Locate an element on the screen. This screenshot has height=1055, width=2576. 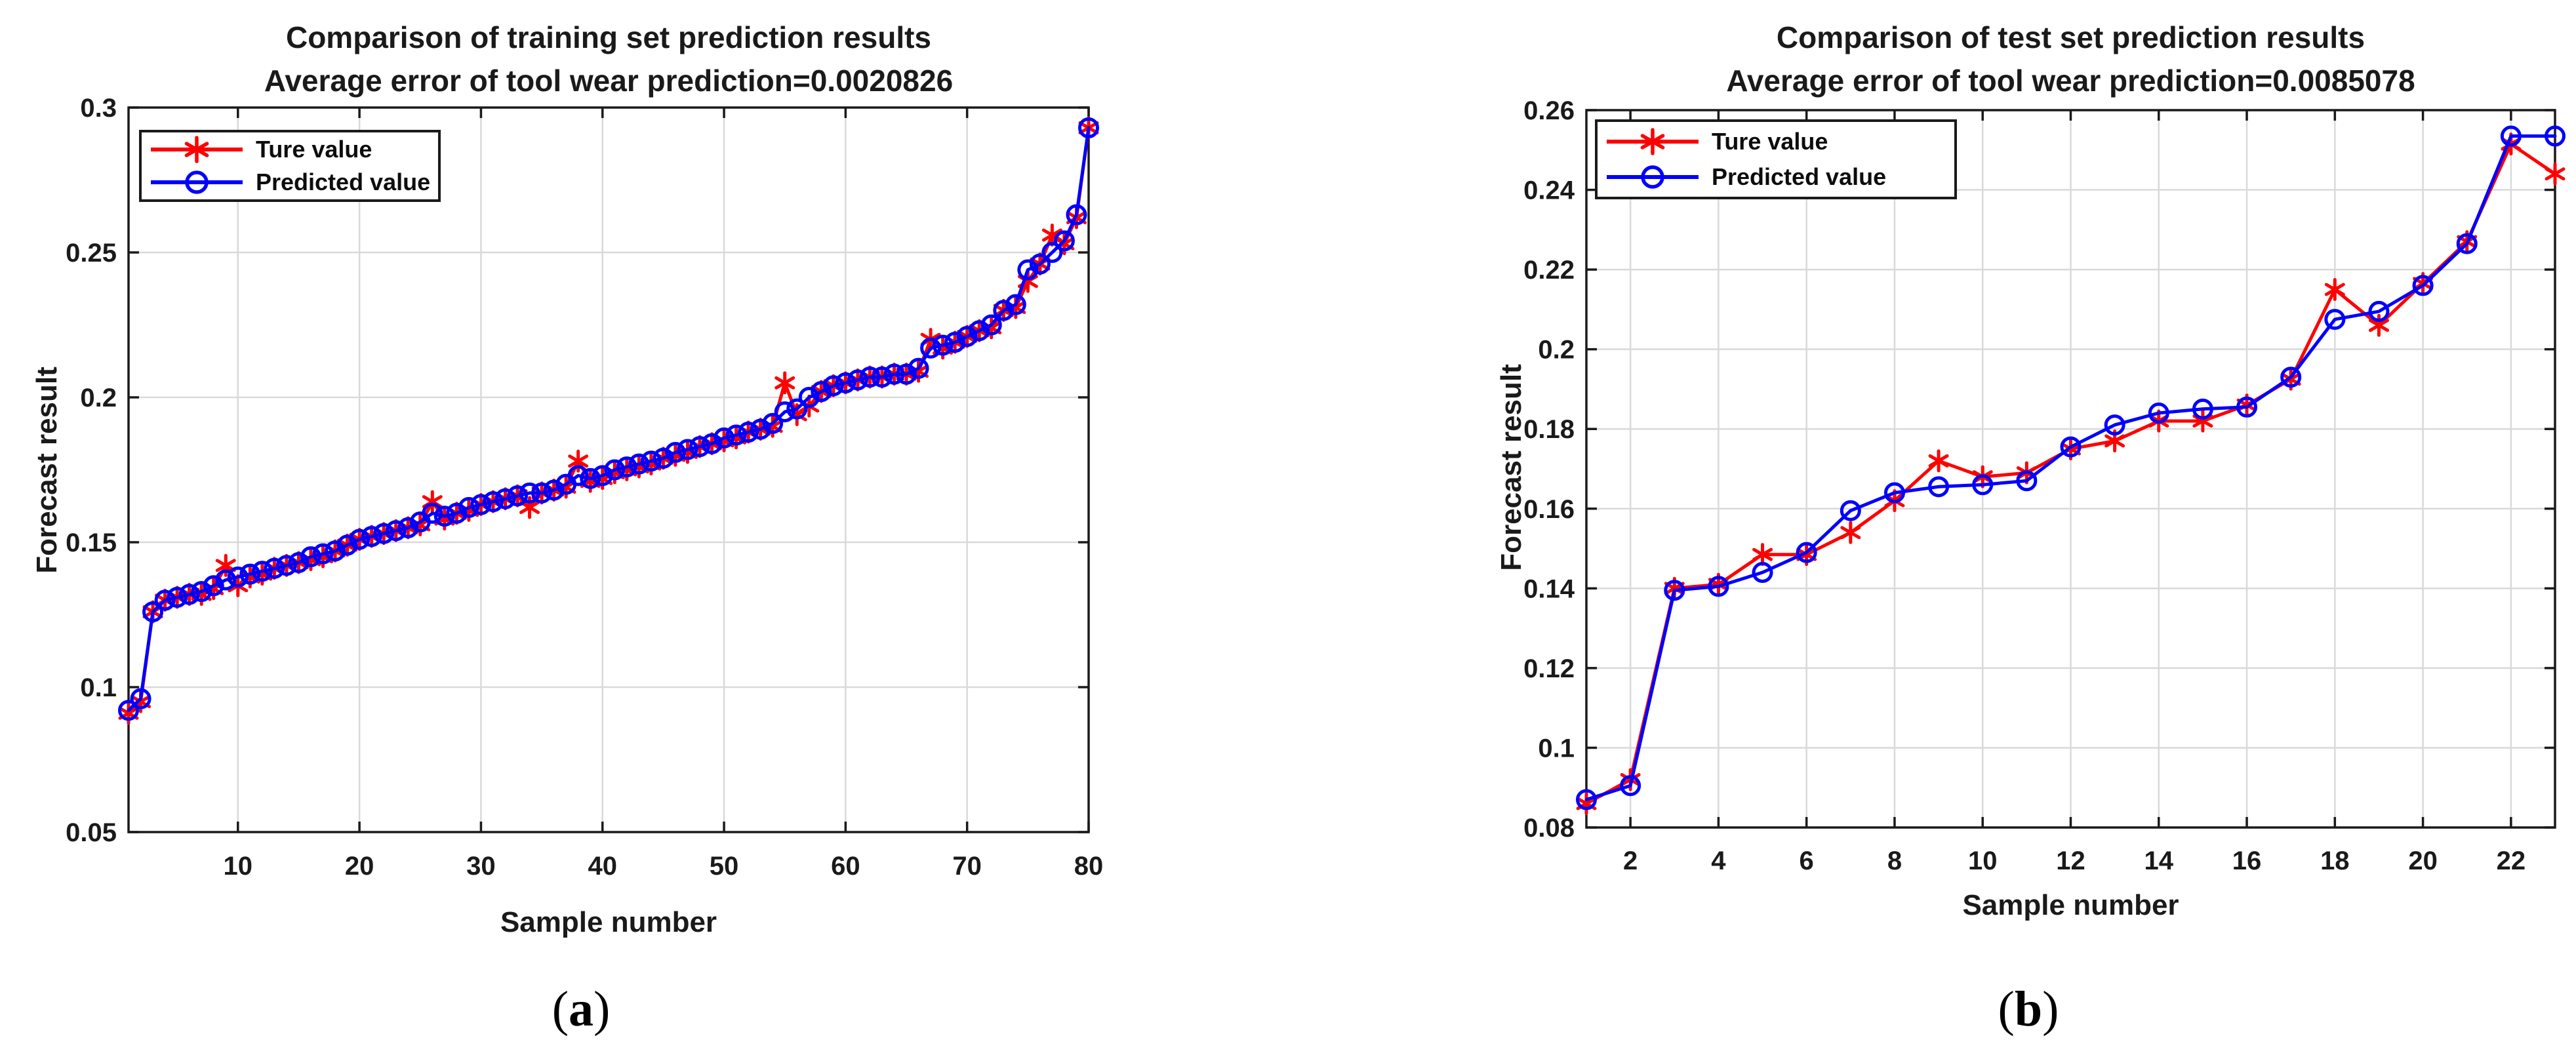
legend-label-predicted-value: Predicted value is located at coordinates (343, 182).